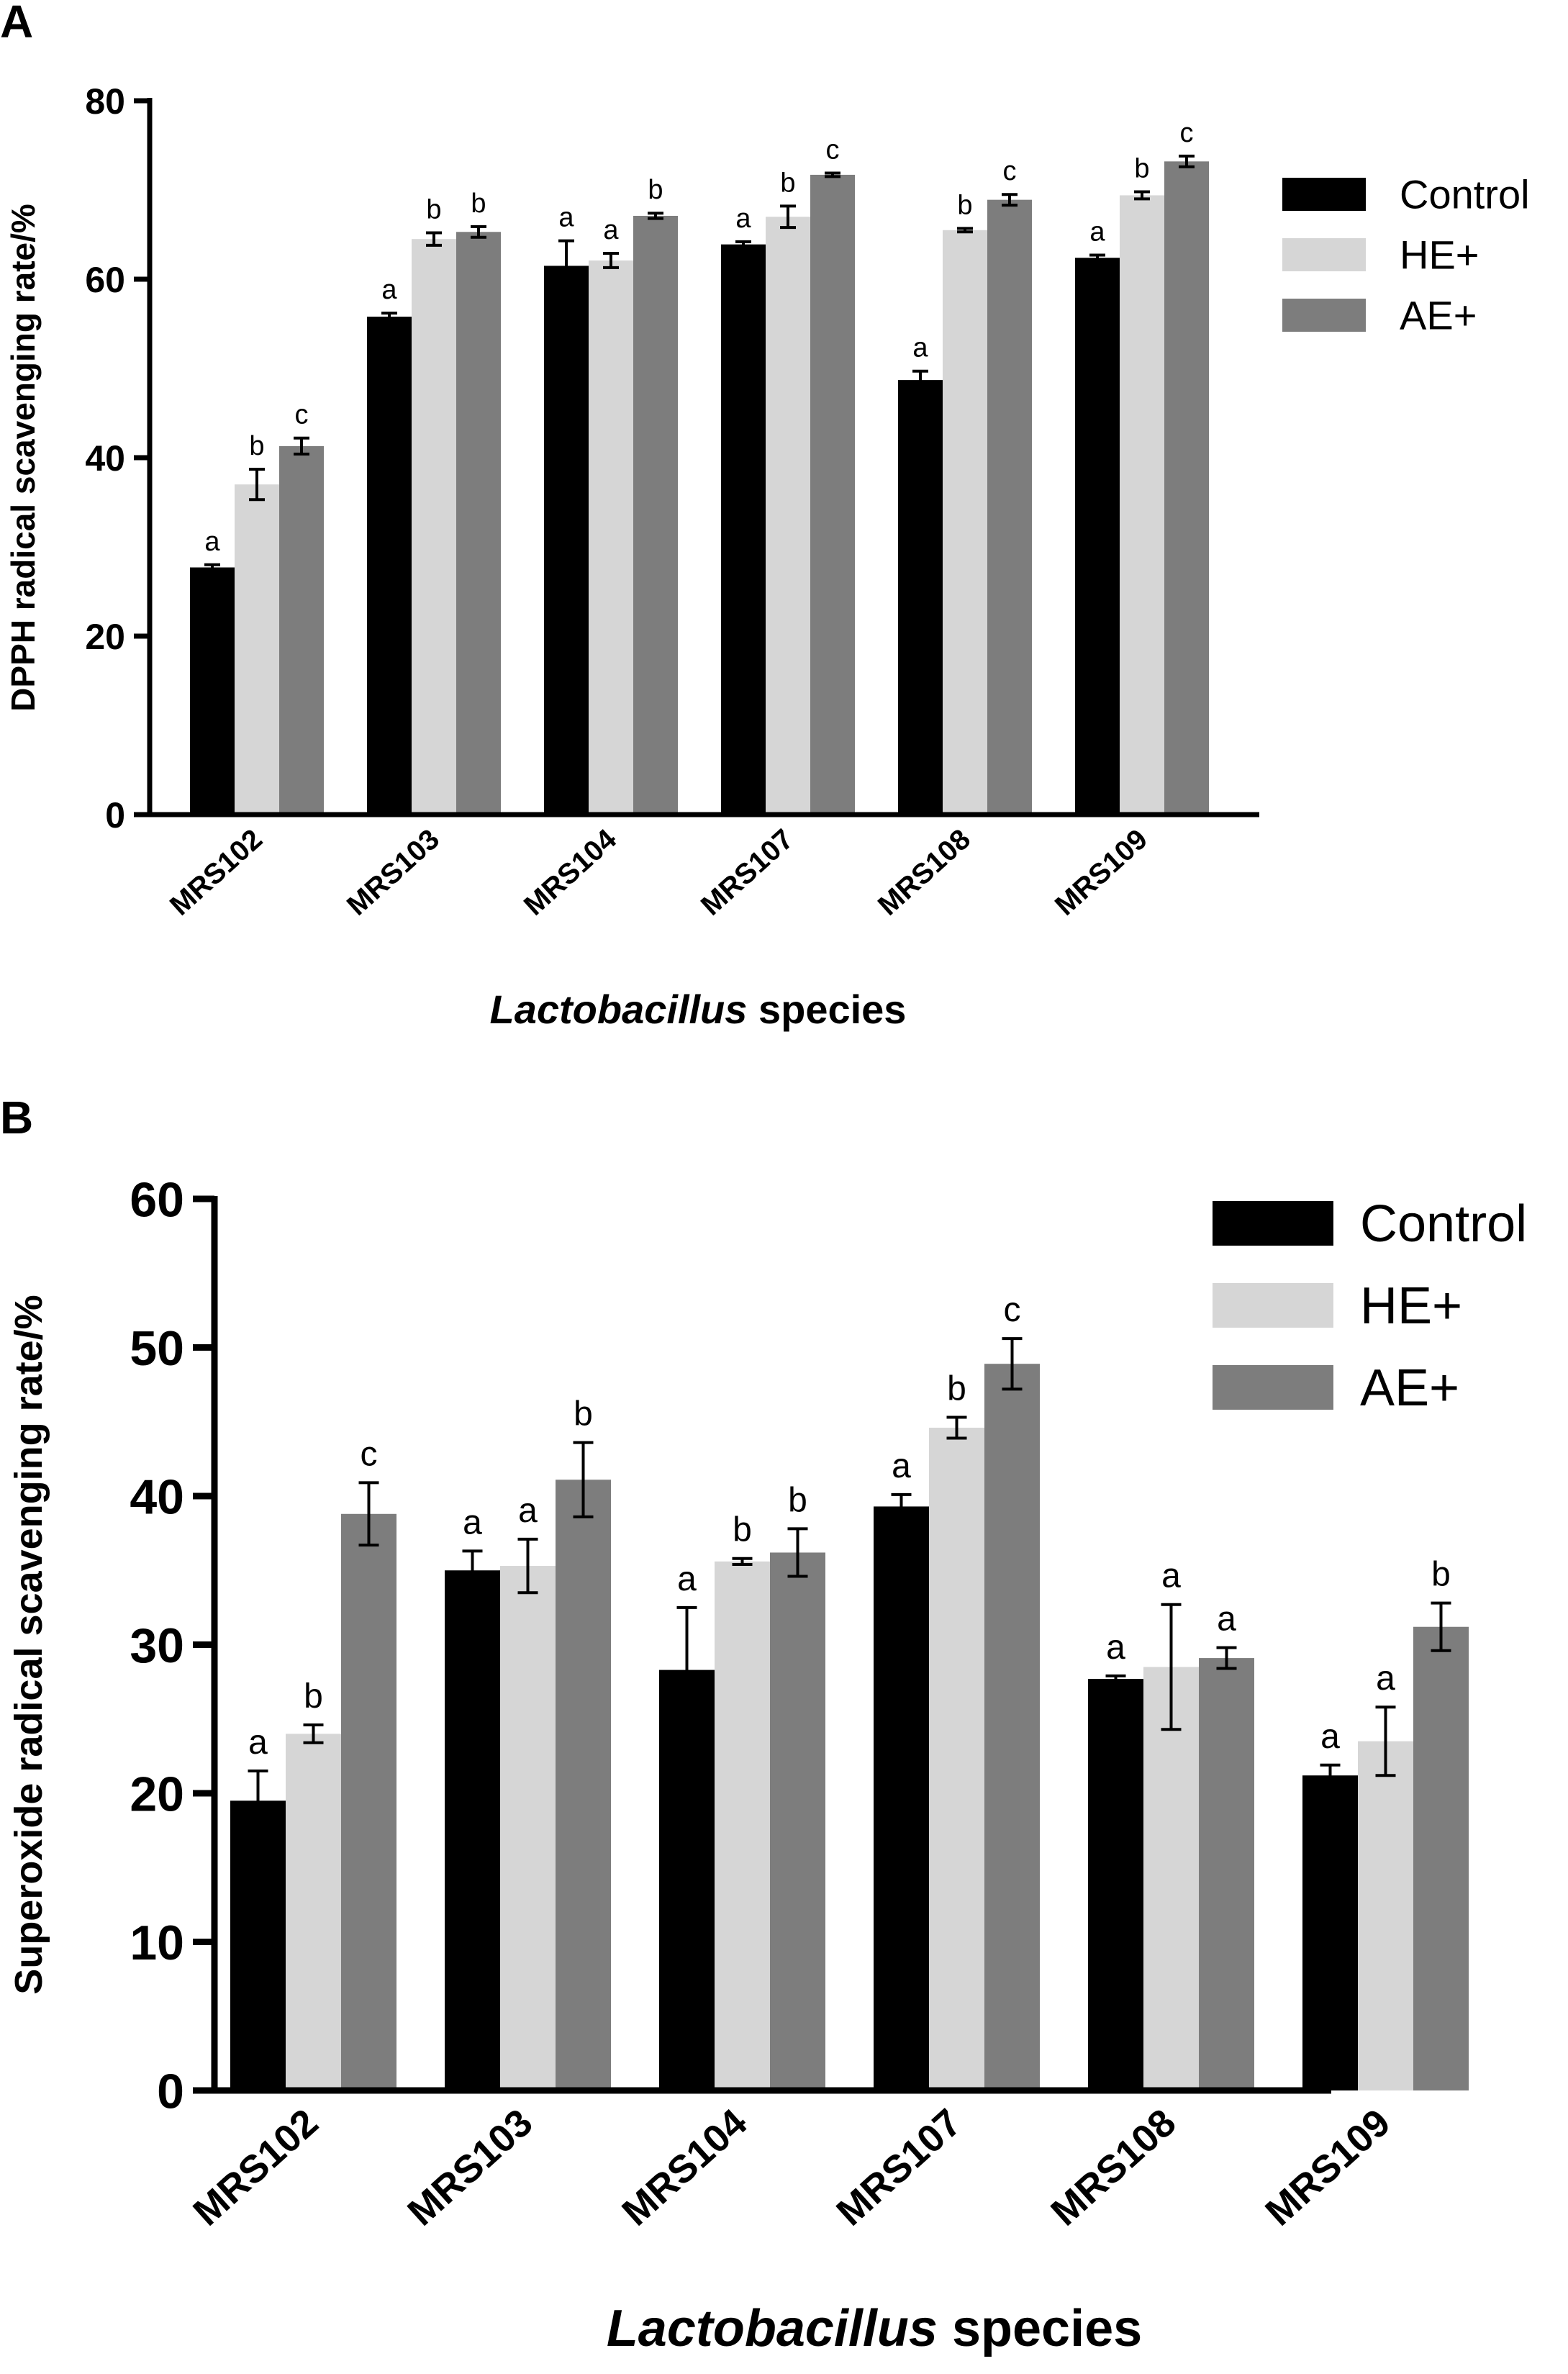  Describe the element at coordinates (23, 458) in the screenshot. I see `y-axis-title: DPPH radical scavenging rate/%` at that location.